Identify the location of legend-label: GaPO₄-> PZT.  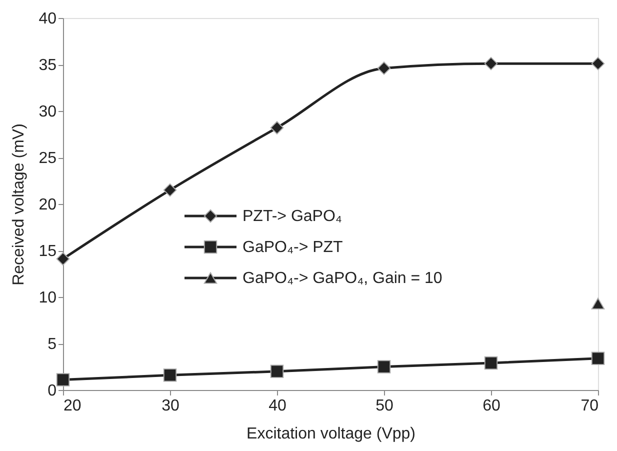
(293, 247).